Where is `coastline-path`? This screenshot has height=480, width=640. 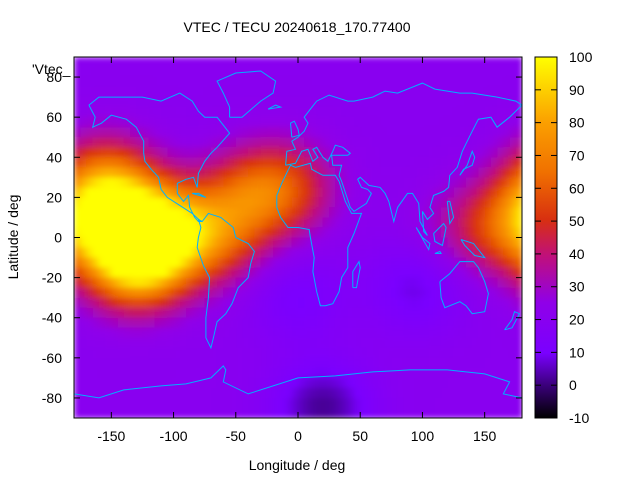
coastline-path is located at coordinates (464, 288).